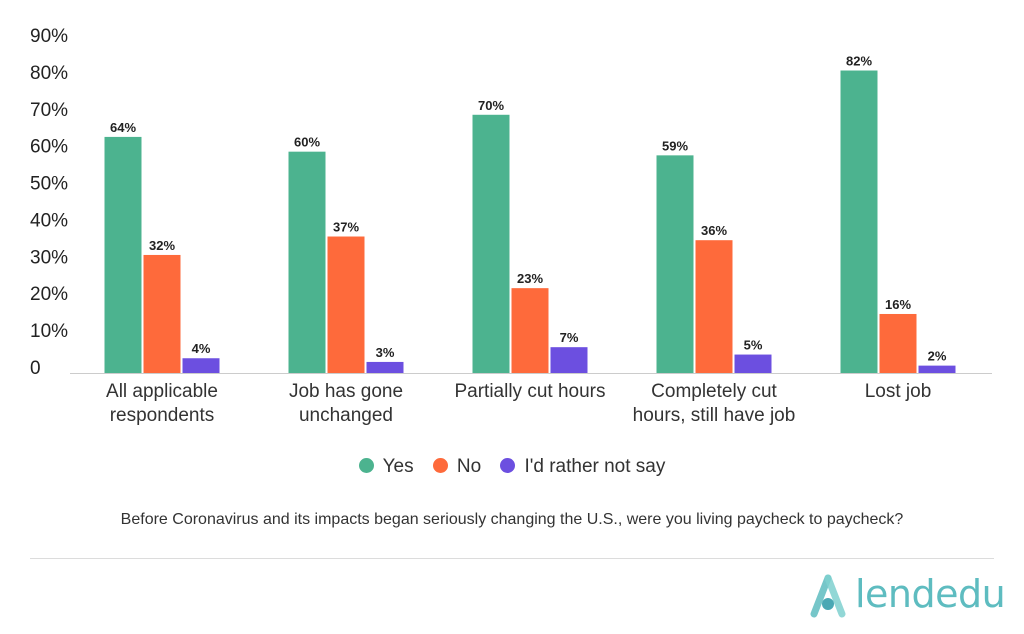  Describe the element at coordinates (366, 465) in the screenshot. I see `legend-swatch-yes` at that location.